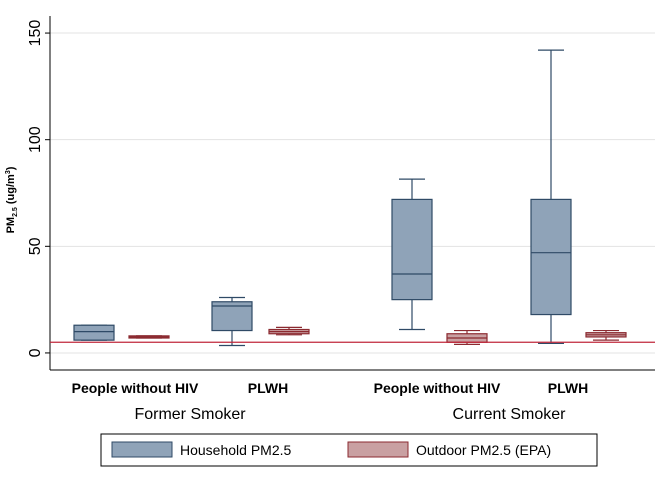  What do you see at coordinates (190, 414) in the screenshot?
I see `group-label: Former Smoker` at bounding box center [190, 414].